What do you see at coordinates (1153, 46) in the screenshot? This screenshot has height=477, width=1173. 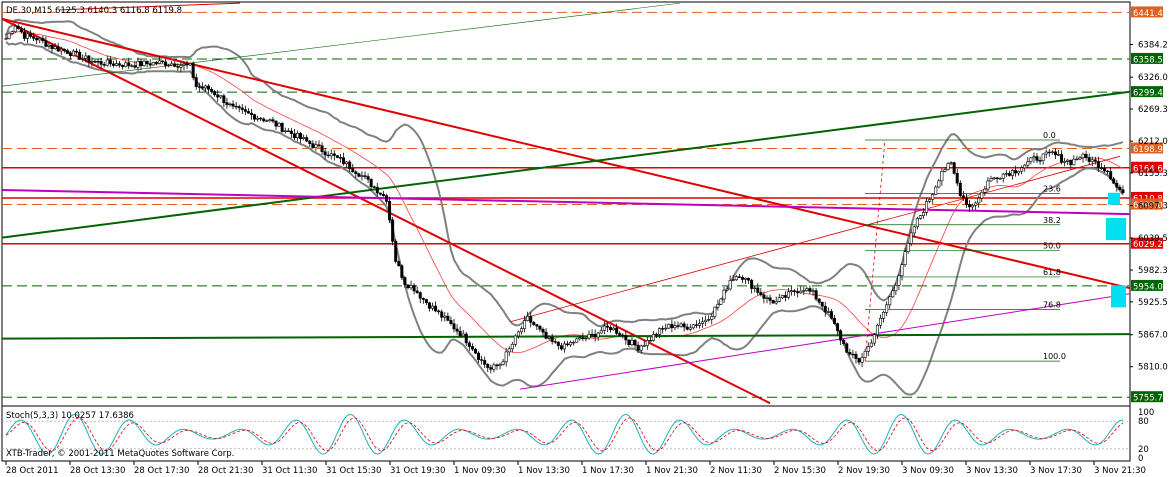 I see `y-tick-label: 6384.2` at bounding box center [1153, 46].